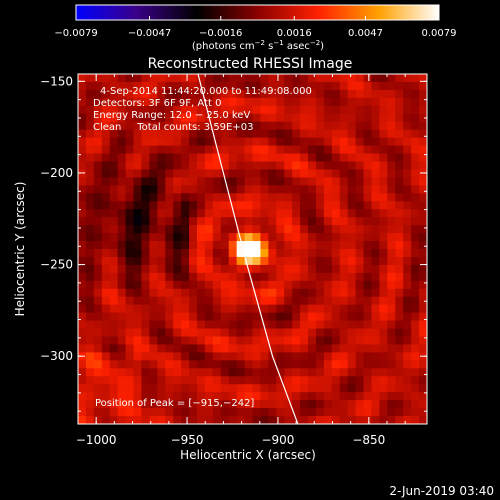 The width and height of the screenshot is (500, 500). What do you see at coordinates (56, 356) in the screenshot?
I see `y-tick-label: −300` at bounding box center [56, 356].